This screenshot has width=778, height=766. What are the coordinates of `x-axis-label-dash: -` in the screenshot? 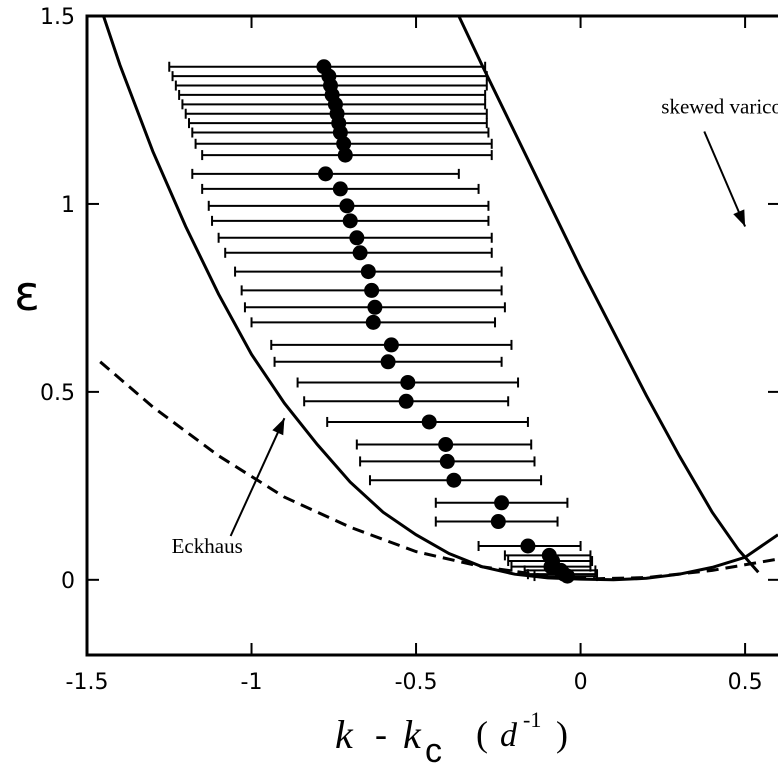 It's located at (381, 734).